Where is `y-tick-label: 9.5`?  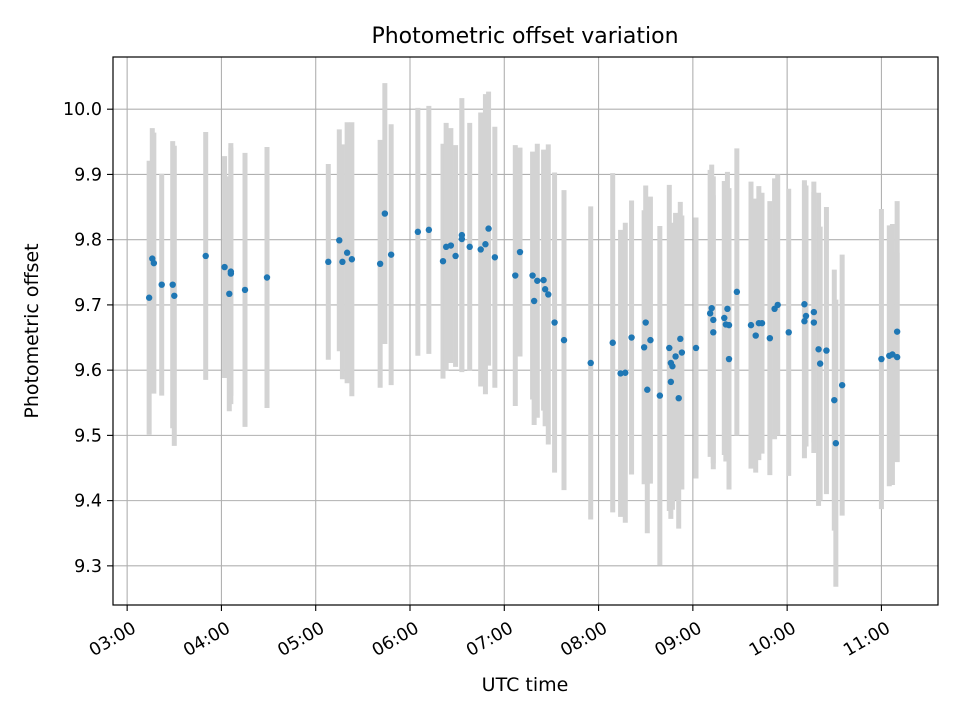
y-tick-label: 9.5 is located at coordinates (88, 436).